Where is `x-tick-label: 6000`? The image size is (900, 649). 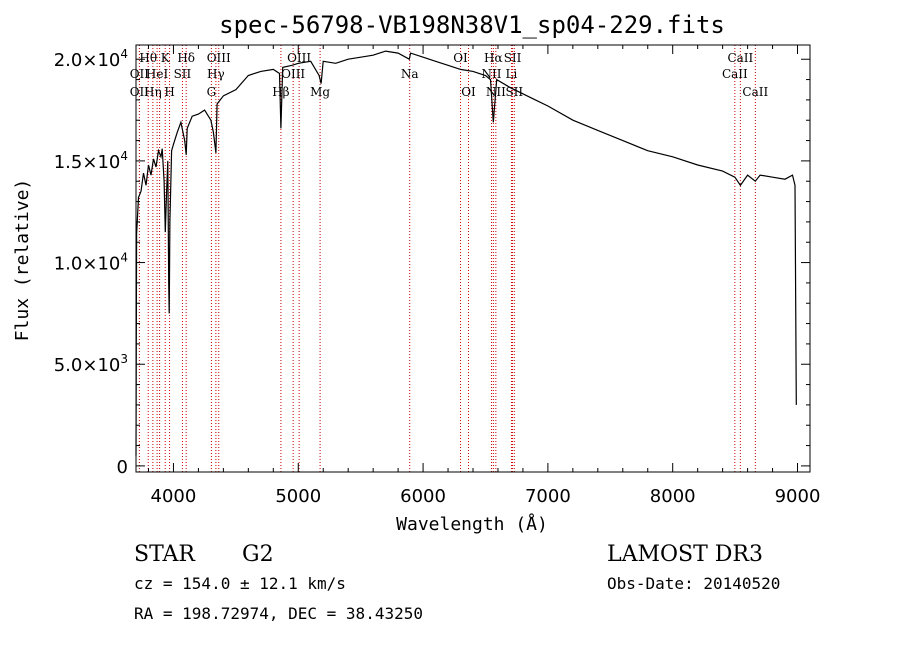 x-tick-label: 6000 is located at coordinates (423, 496).